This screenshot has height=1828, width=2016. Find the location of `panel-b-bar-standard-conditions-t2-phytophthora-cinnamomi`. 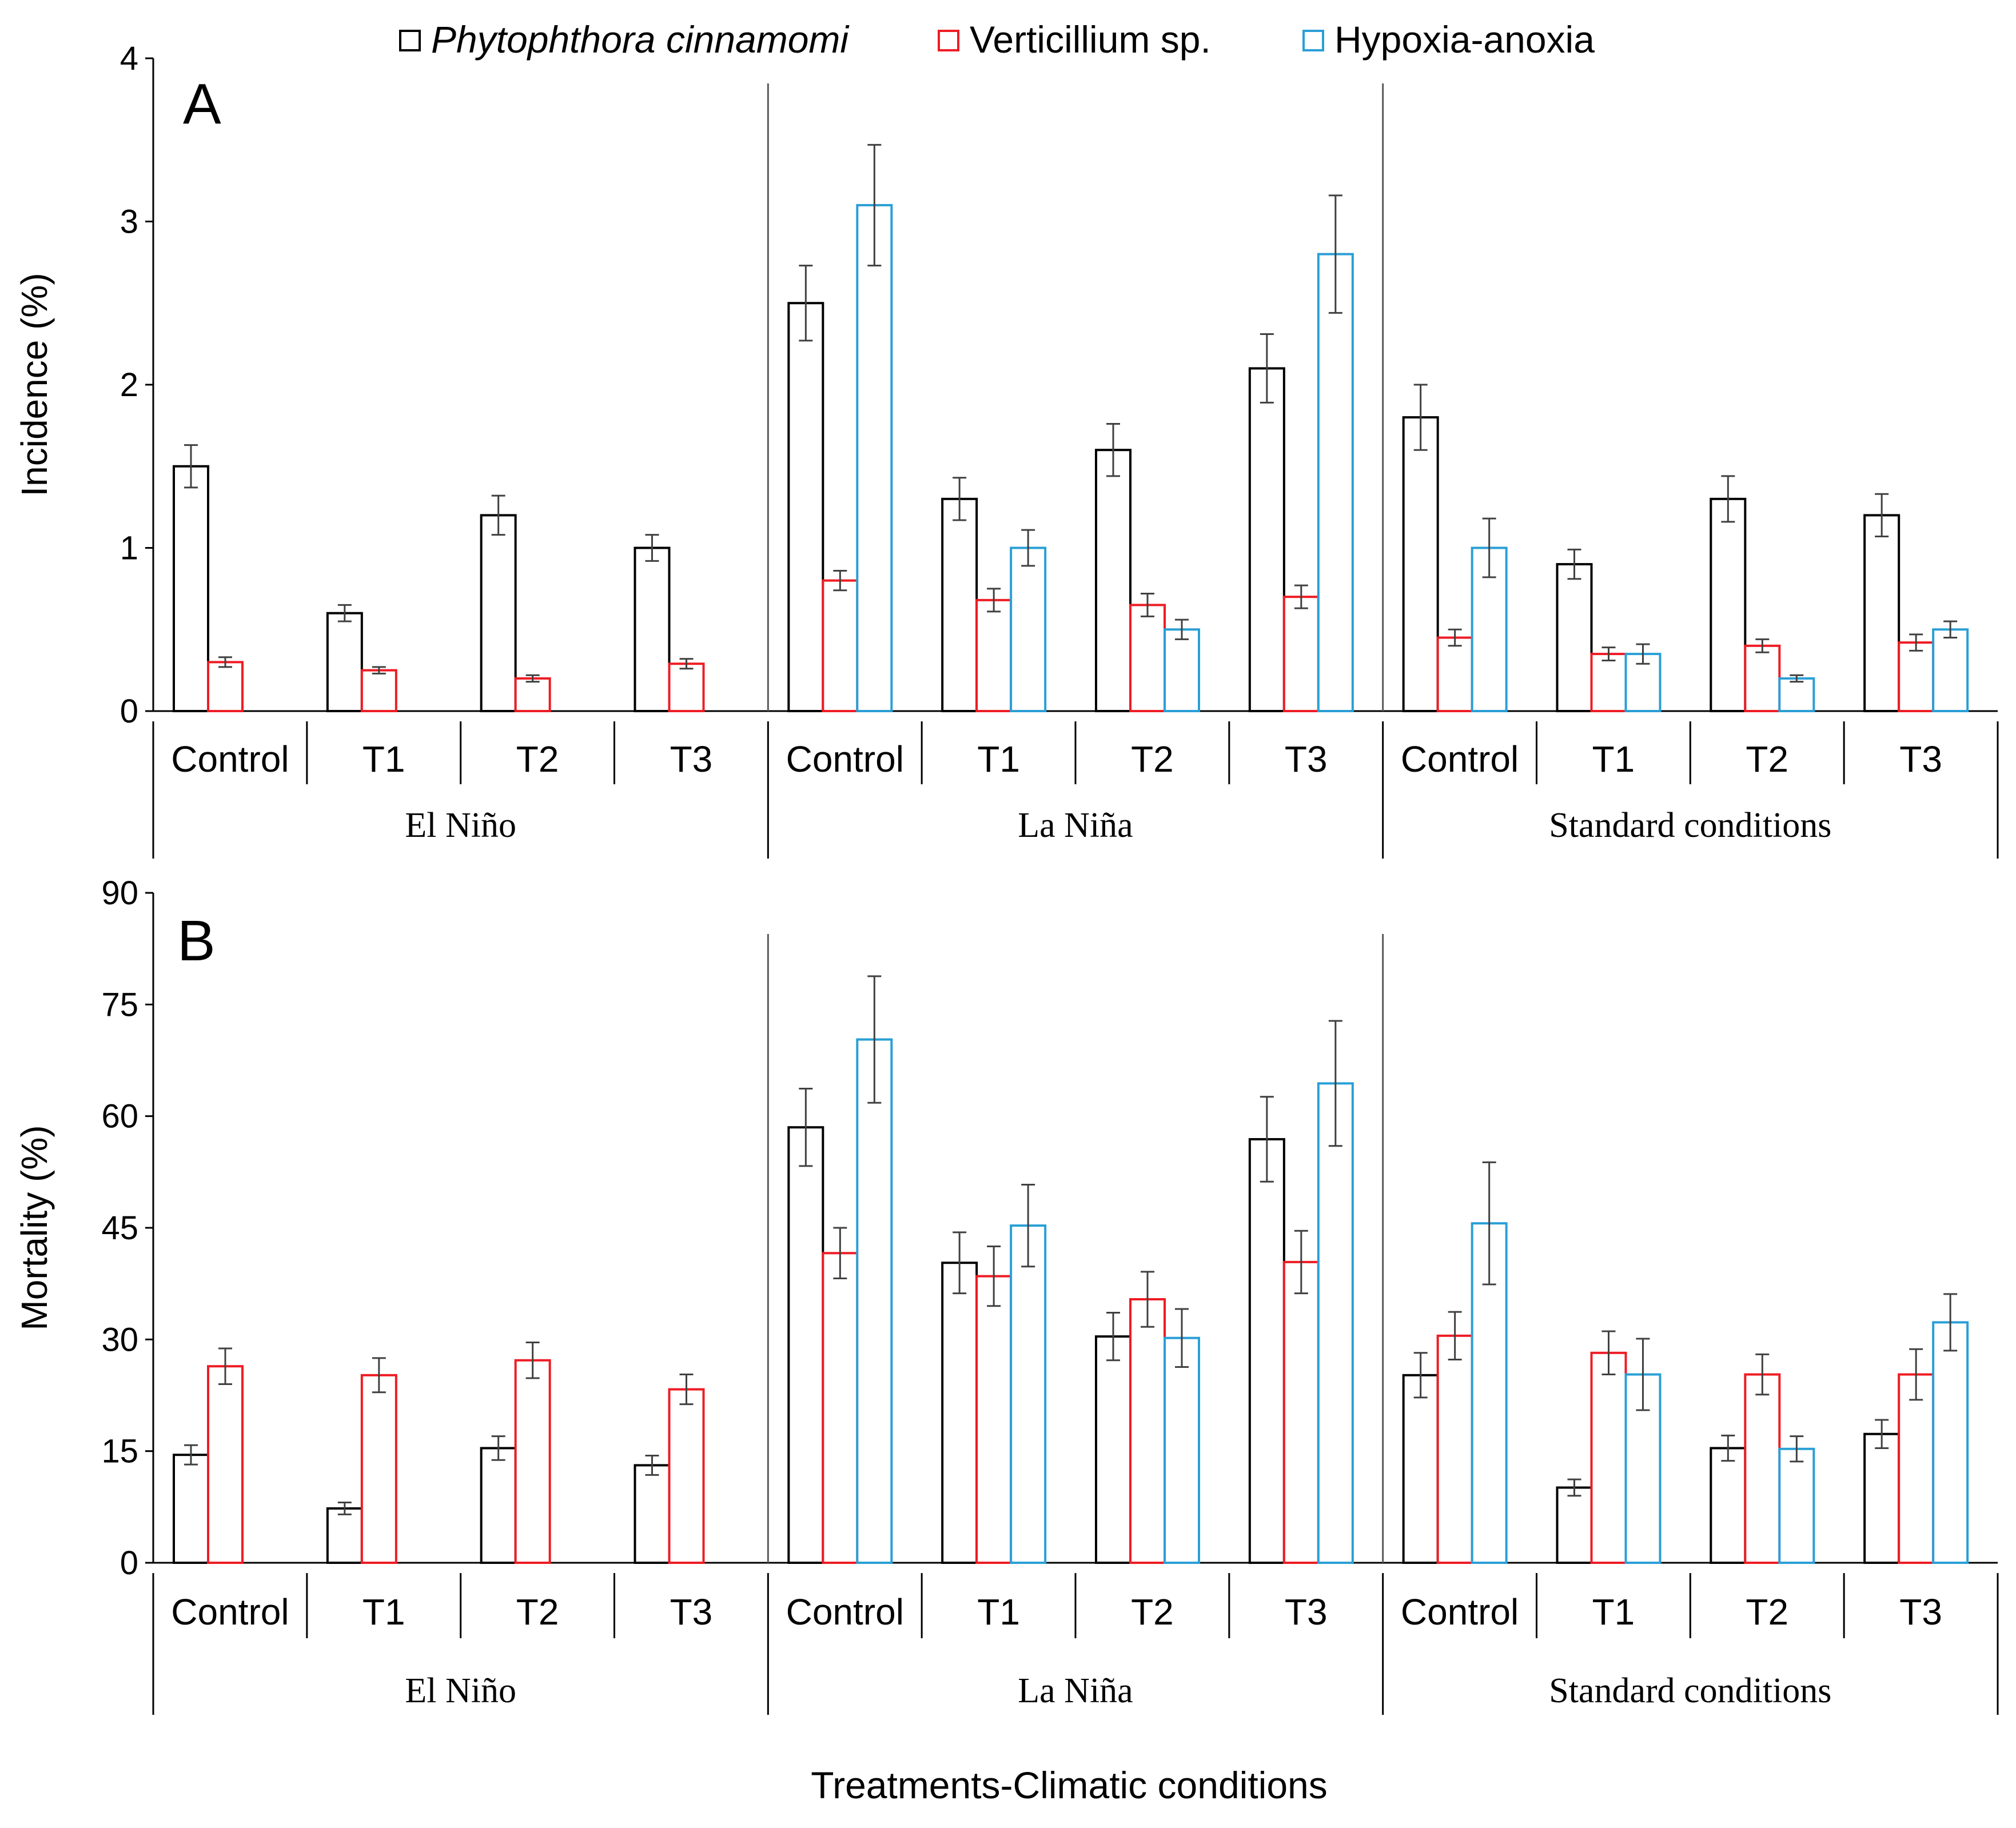

panel-b-bar-standard-conditions-t2-phytophthora-cinnamomi is located at coordinates (1728, 1505).